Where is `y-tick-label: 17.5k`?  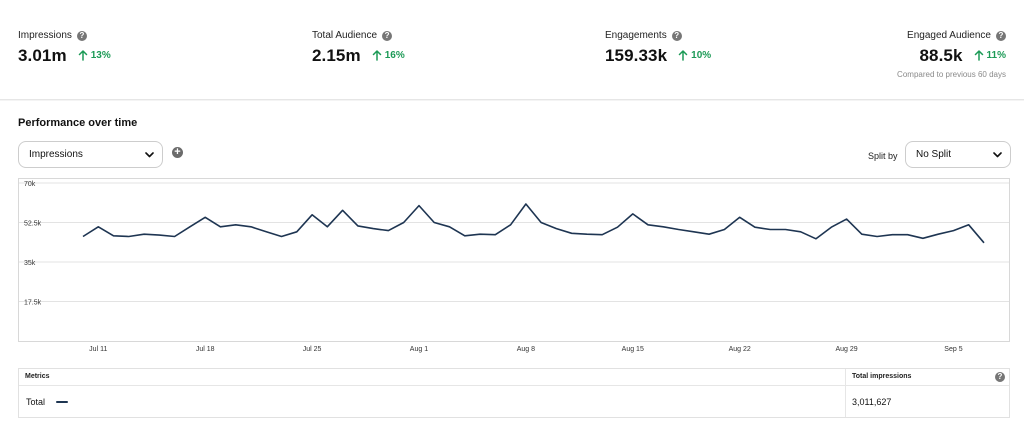 y-tick-label: 17.5k is located at coordinates (33, 303).